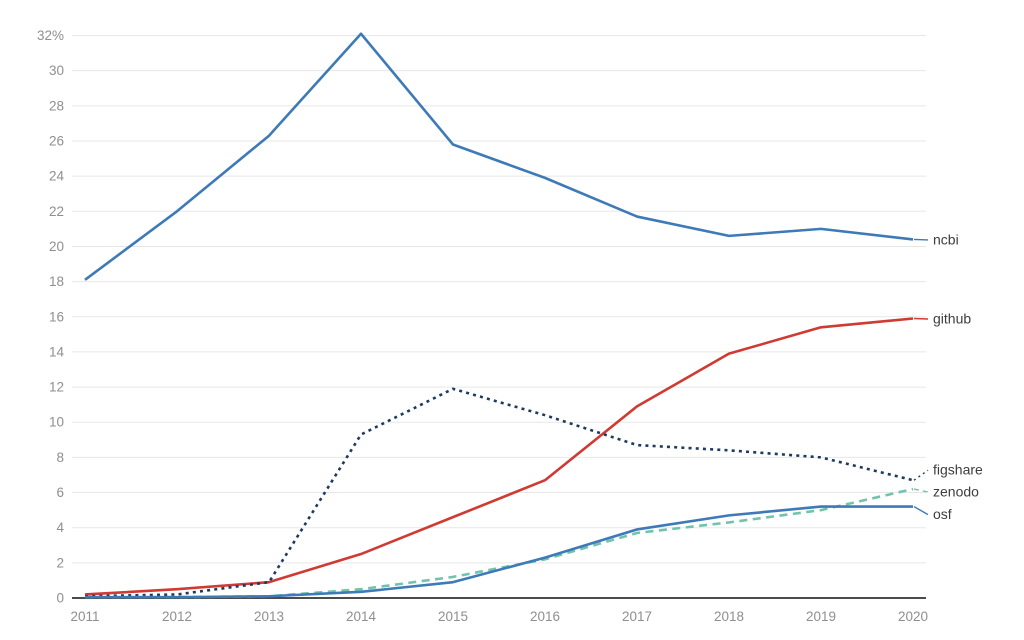  Describe the element at coordinates (946, 239) in the screenshot. I see `series-label-ncbi: ncbi` at that location.